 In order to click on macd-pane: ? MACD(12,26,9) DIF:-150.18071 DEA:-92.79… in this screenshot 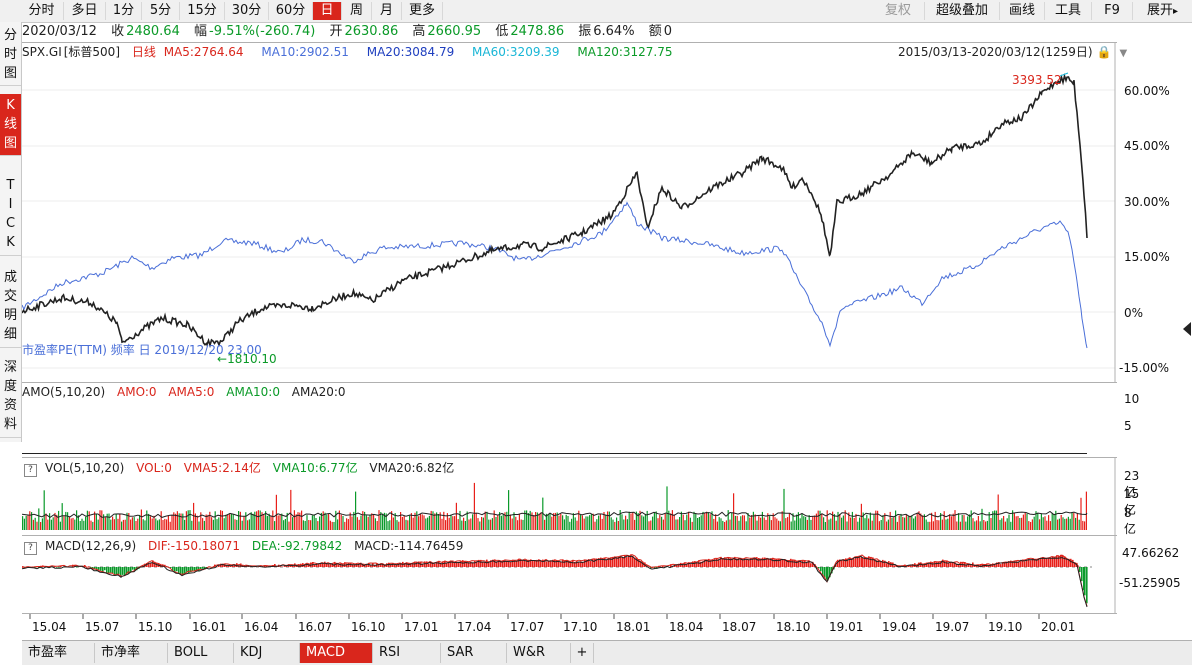, I will do `click(601, 574)`.